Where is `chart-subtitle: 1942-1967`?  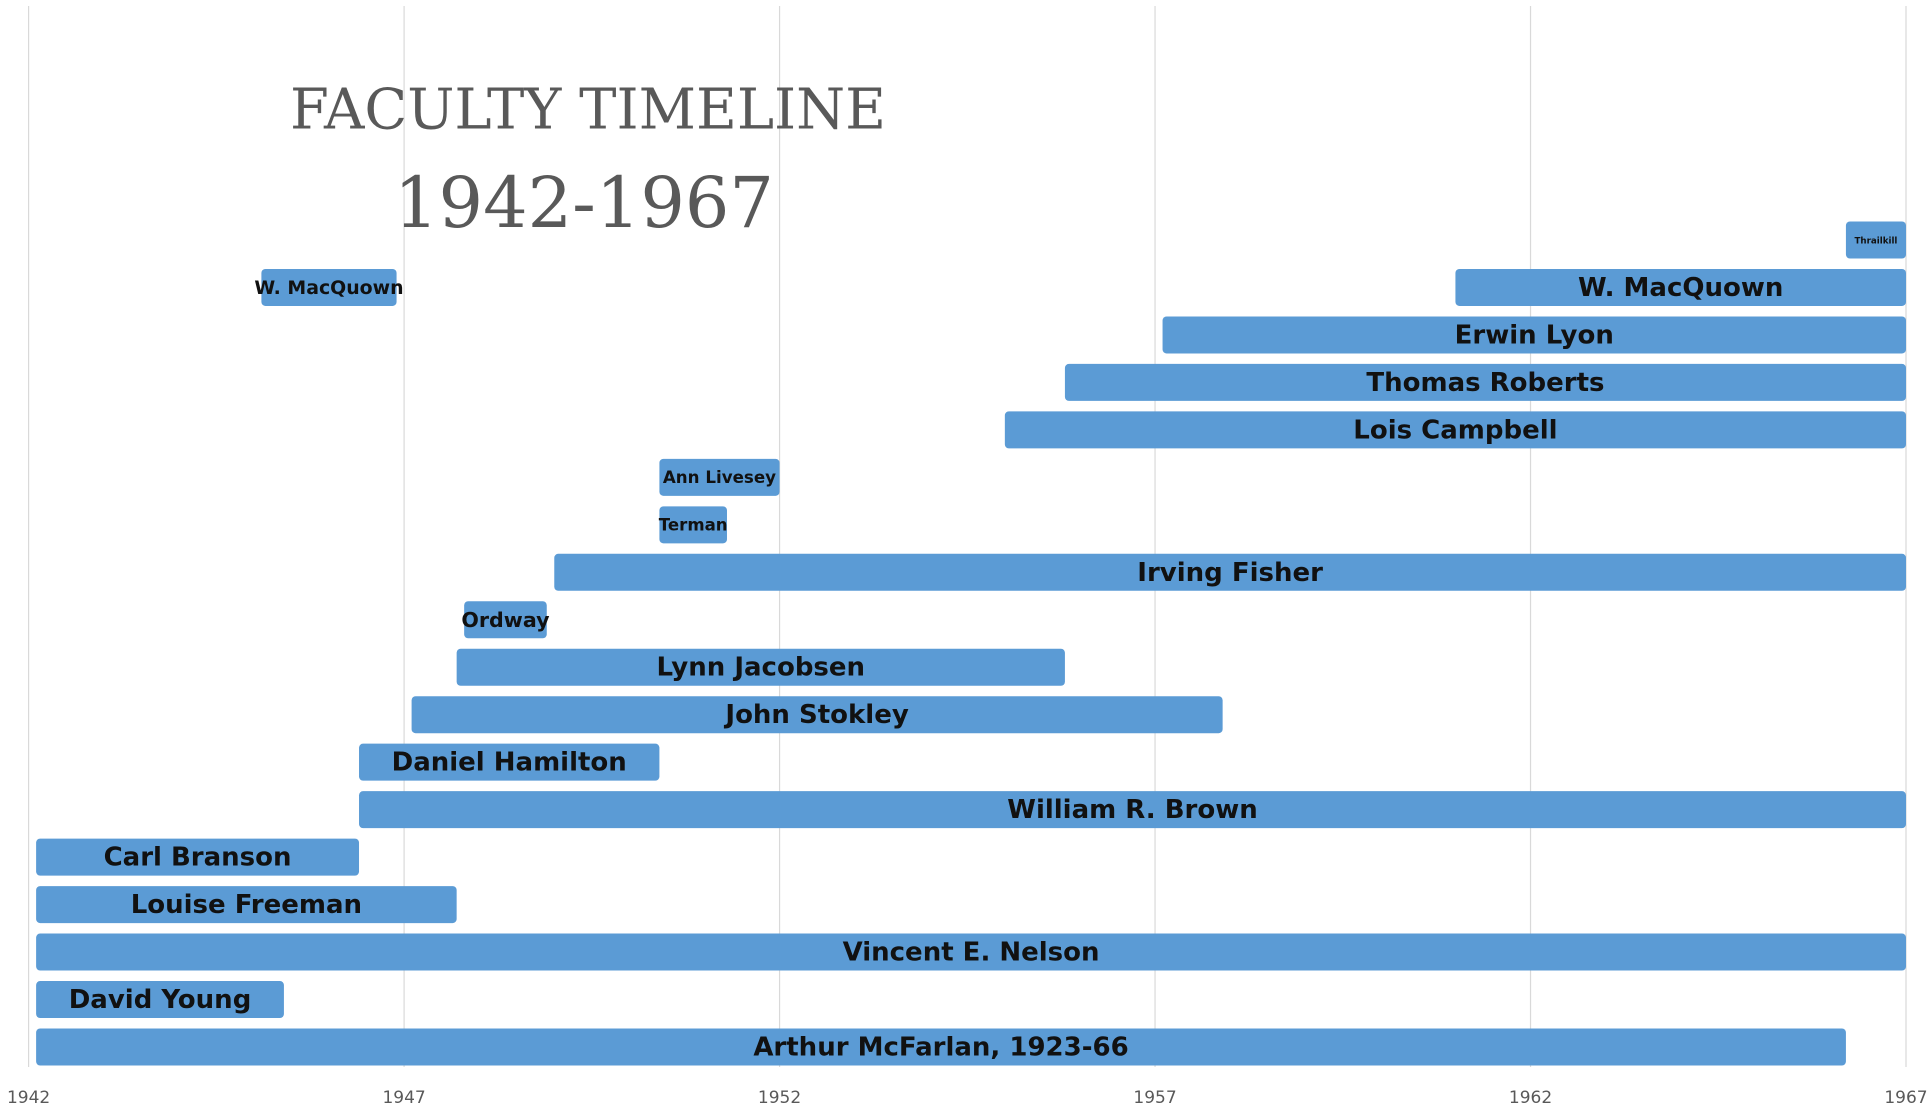 chart-subtitle: 1942-1967 is located at coordinates (584, 203).